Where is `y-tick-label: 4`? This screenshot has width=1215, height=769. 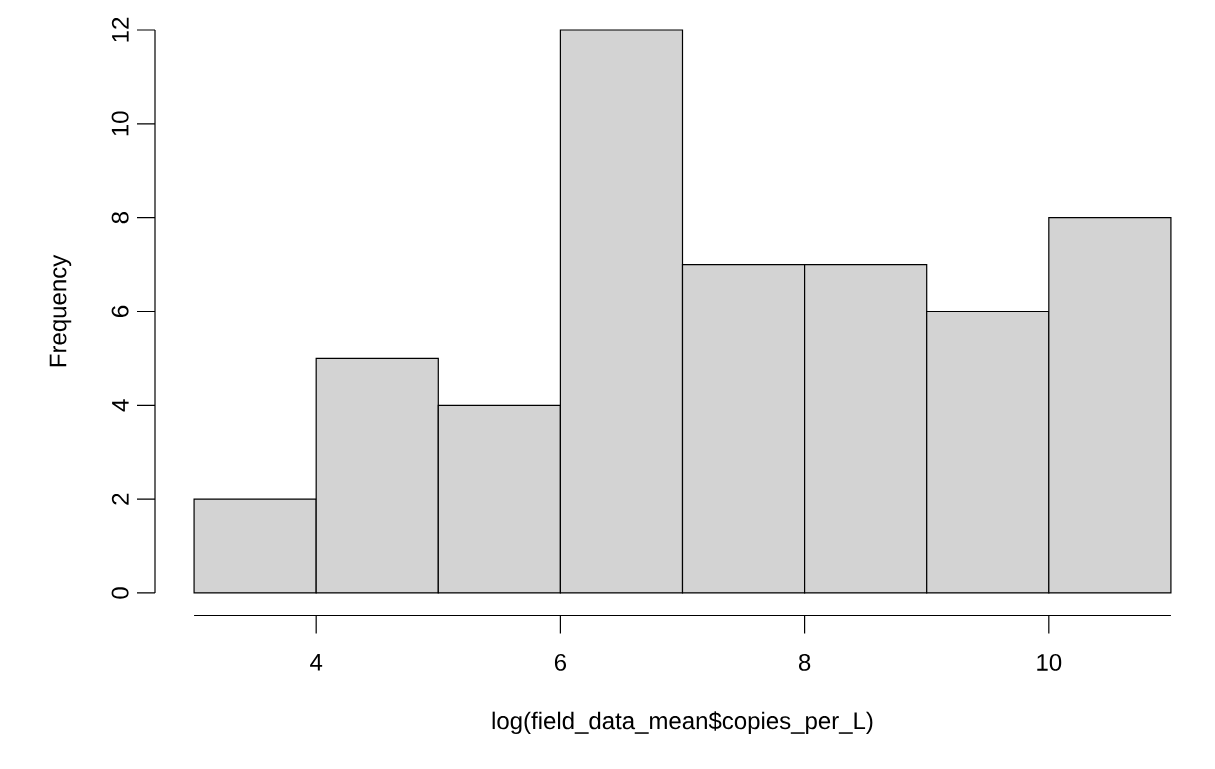
y-tick-label: 4 is located at coordinates (120, 405).